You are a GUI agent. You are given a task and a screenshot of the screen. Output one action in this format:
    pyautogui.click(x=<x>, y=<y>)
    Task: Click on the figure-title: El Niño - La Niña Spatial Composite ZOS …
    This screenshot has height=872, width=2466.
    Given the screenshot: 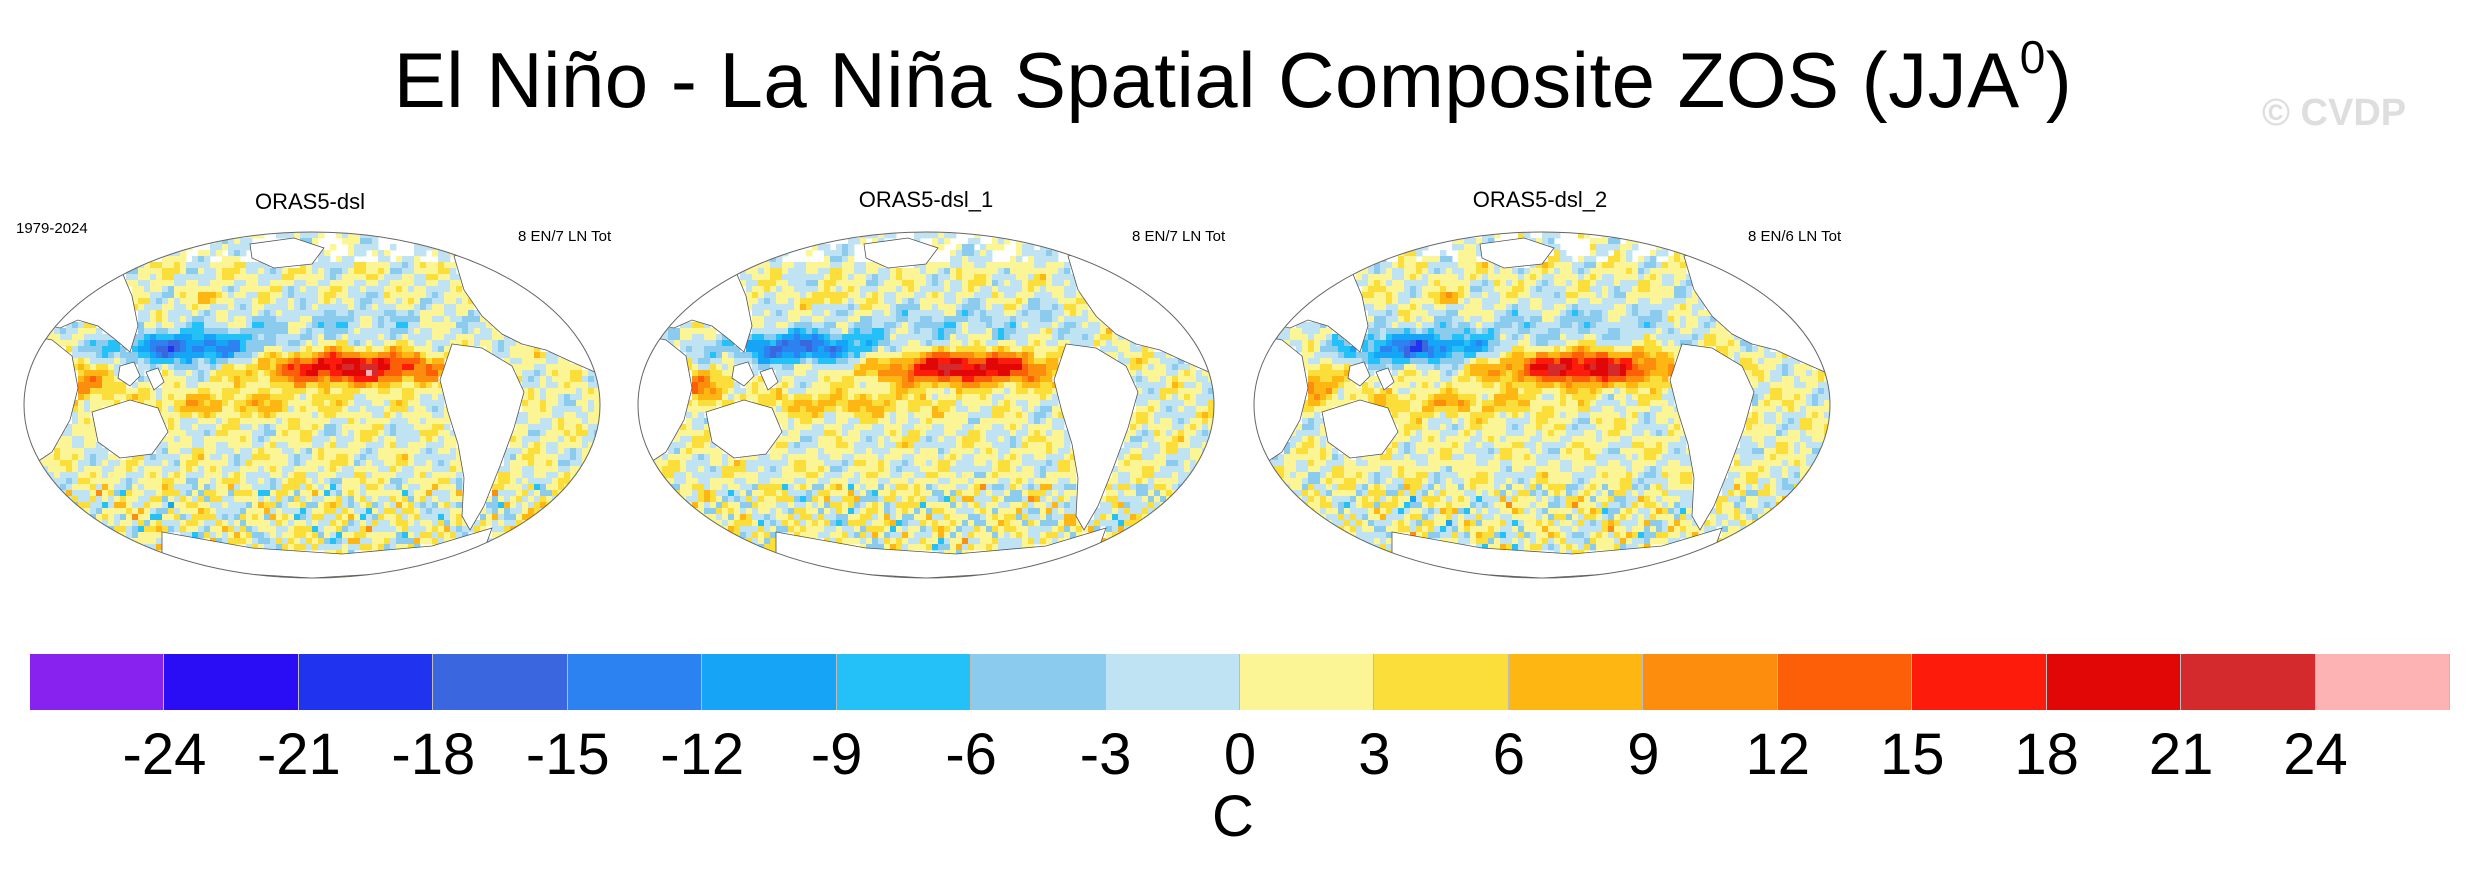 What is the action you would take?
    pyautogui.click(x=1233, y=80)
    